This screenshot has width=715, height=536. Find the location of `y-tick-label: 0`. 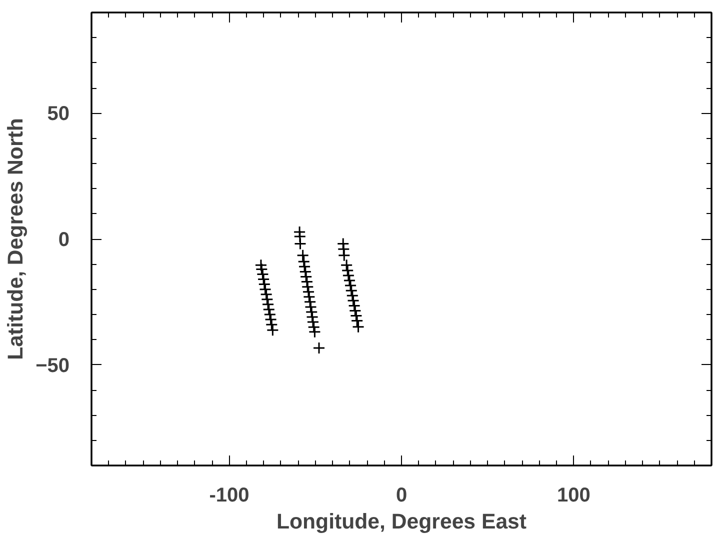

y-tick-label: 0 is located at coordinates (64, 240).